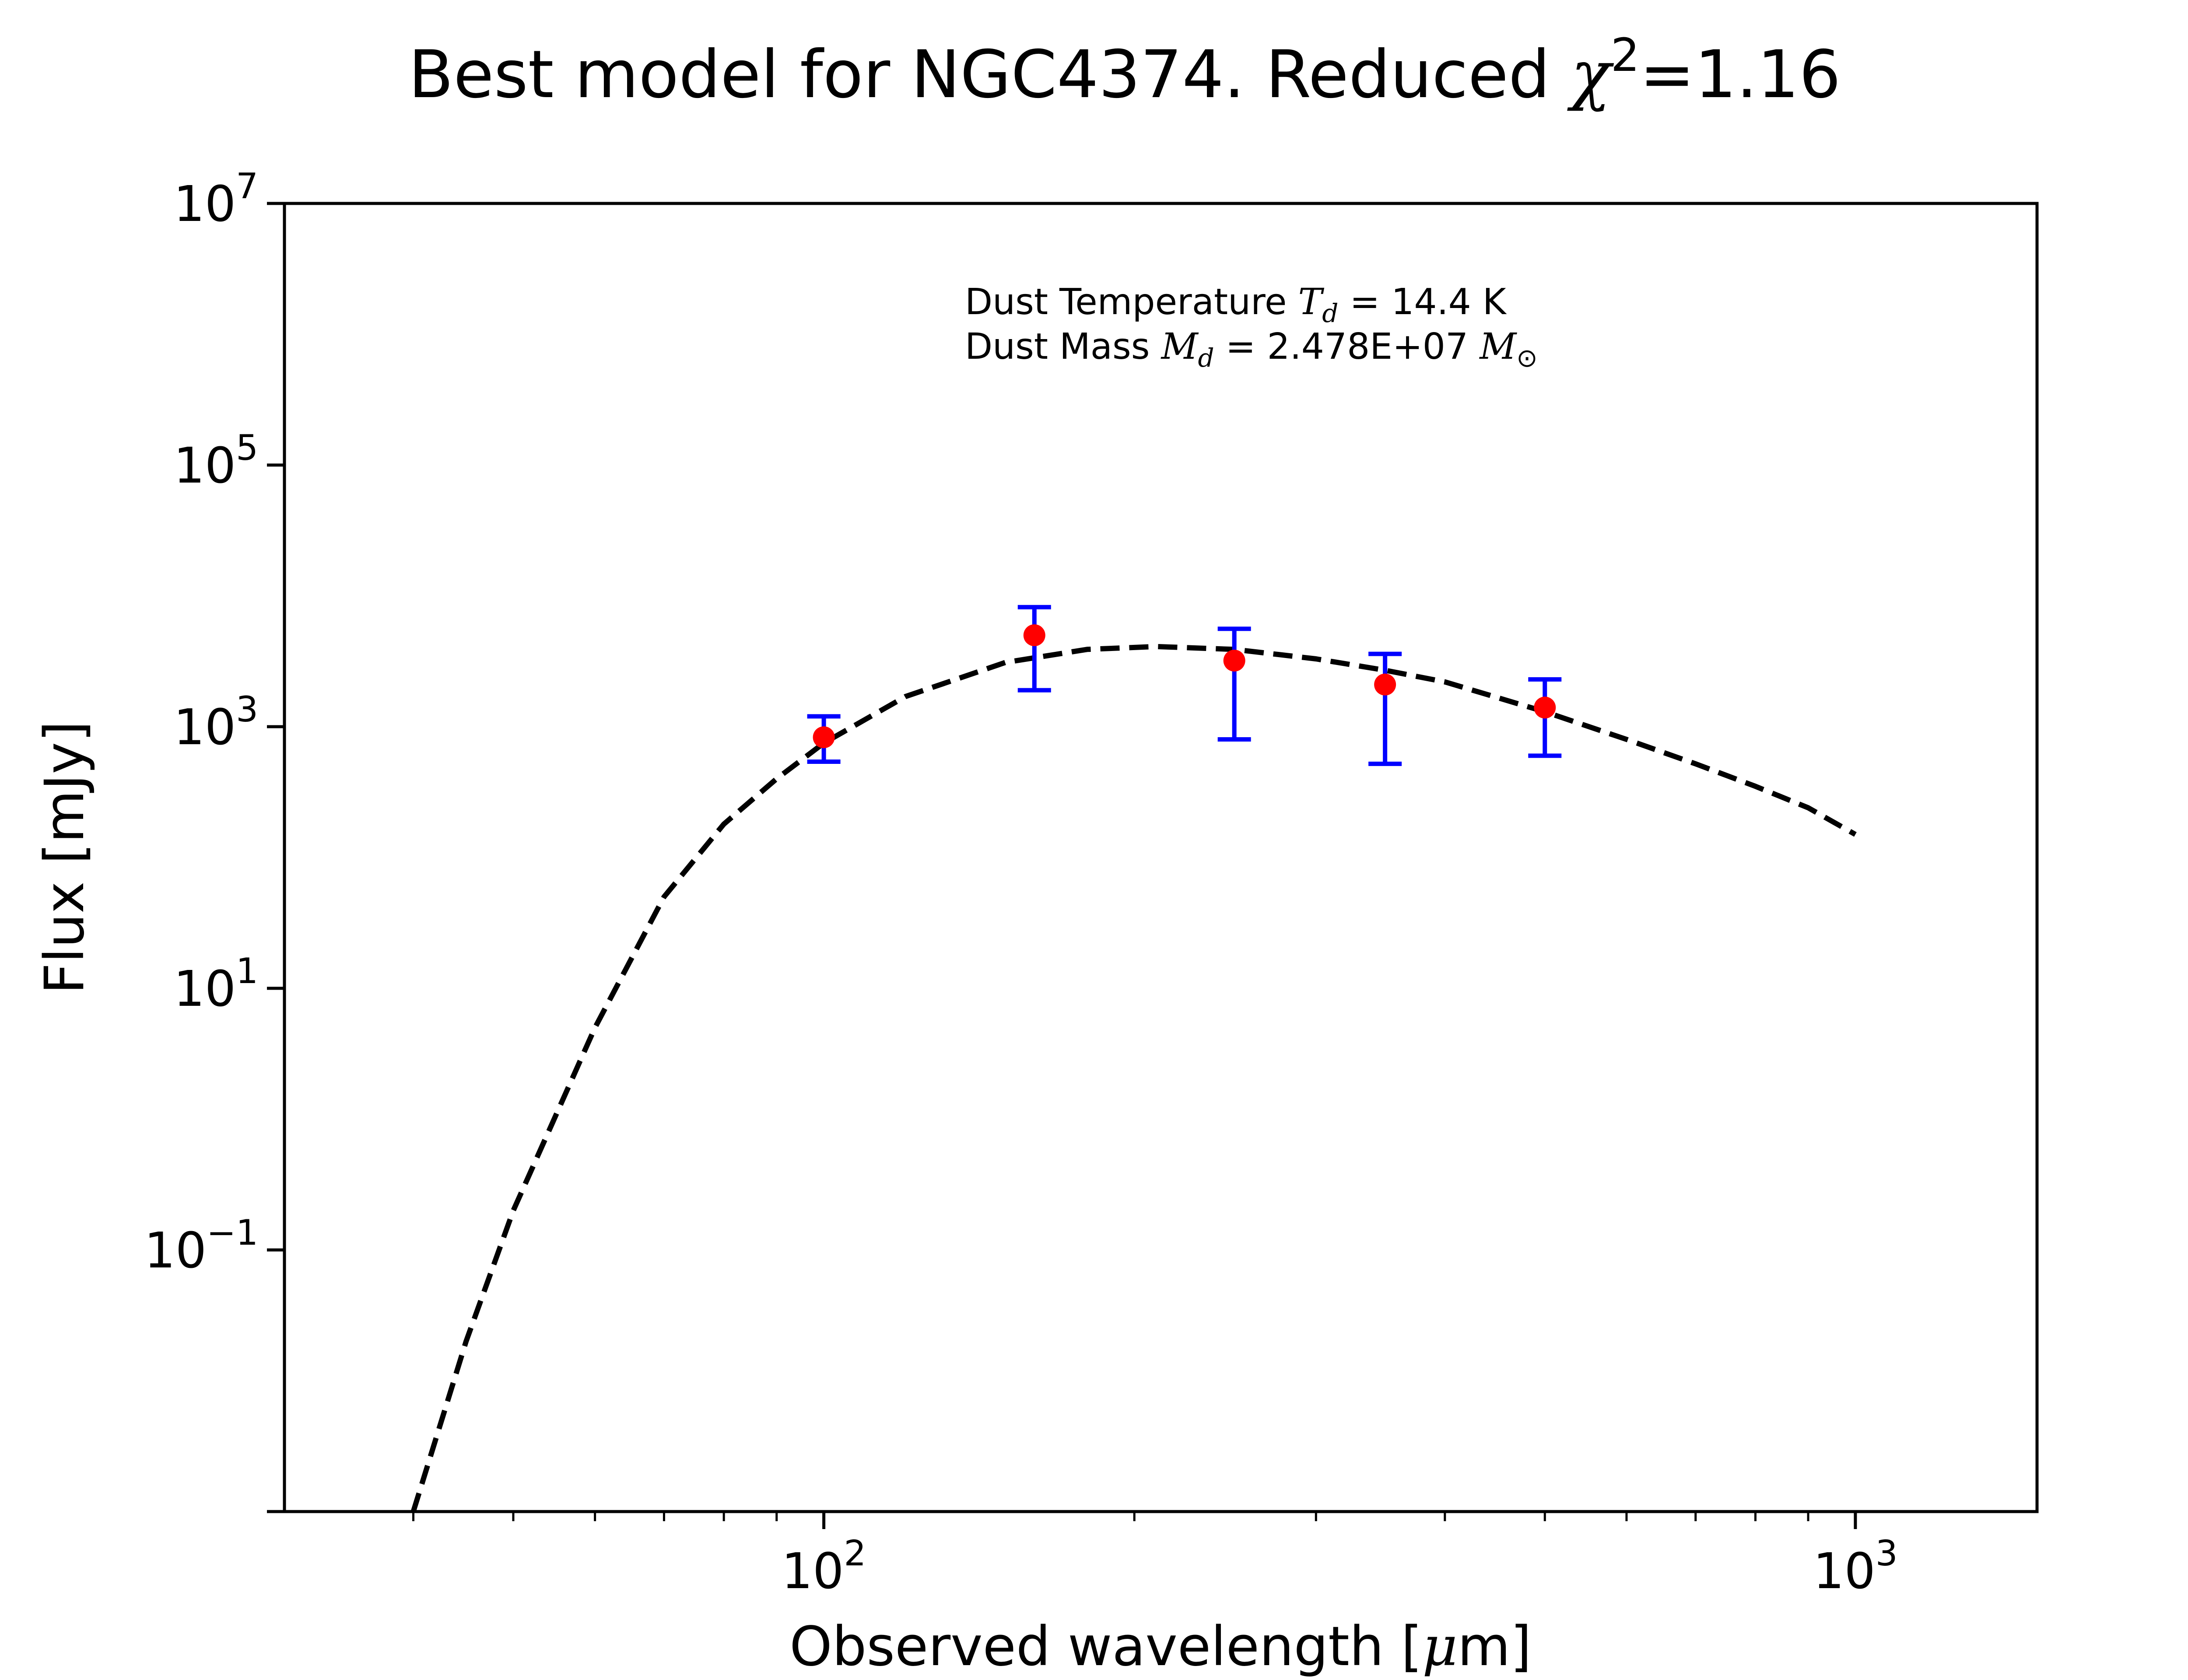 Image resolution: width=2188 pixels, height=1680 pixels. Describe the element at coordinates (1184, 686) in the screenshot. I see `data-marker-layer` at that location.